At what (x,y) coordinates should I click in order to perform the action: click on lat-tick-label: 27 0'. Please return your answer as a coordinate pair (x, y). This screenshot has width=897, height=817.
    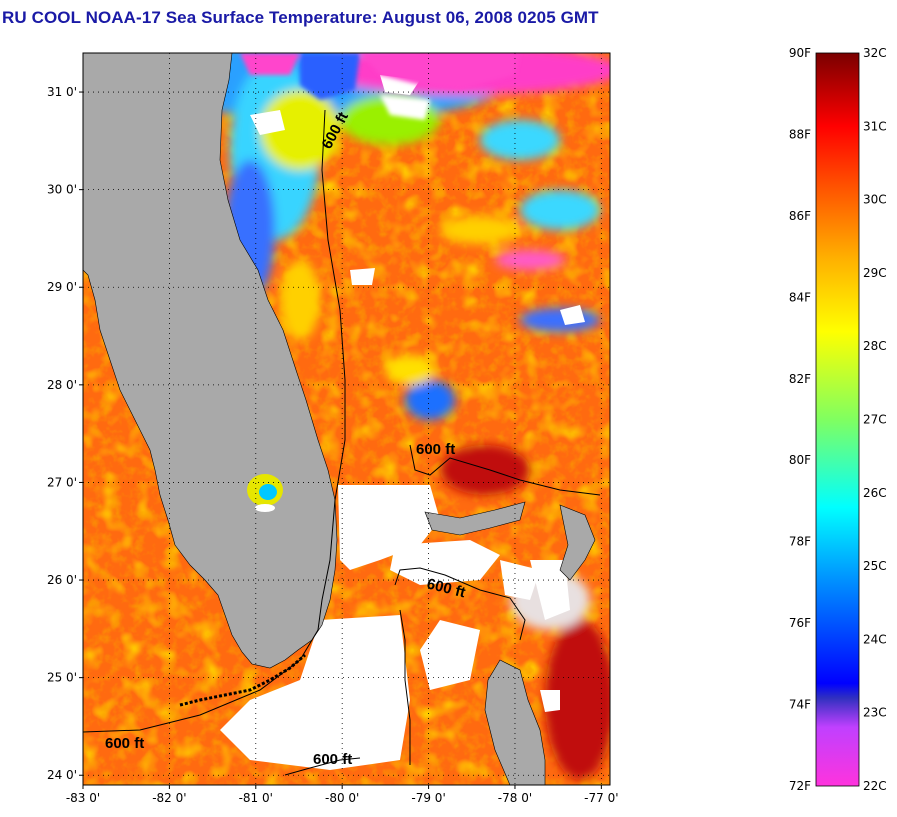
    Looking at the image, I should click on (62, 482).